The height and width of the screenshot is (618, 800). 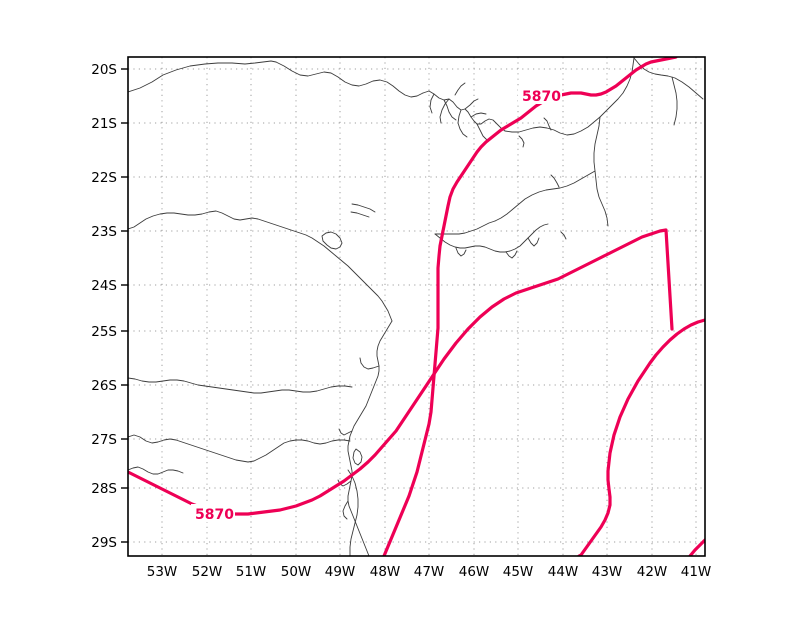 I want to click on xlabel-8: 45W, so click(x=518, y=572).